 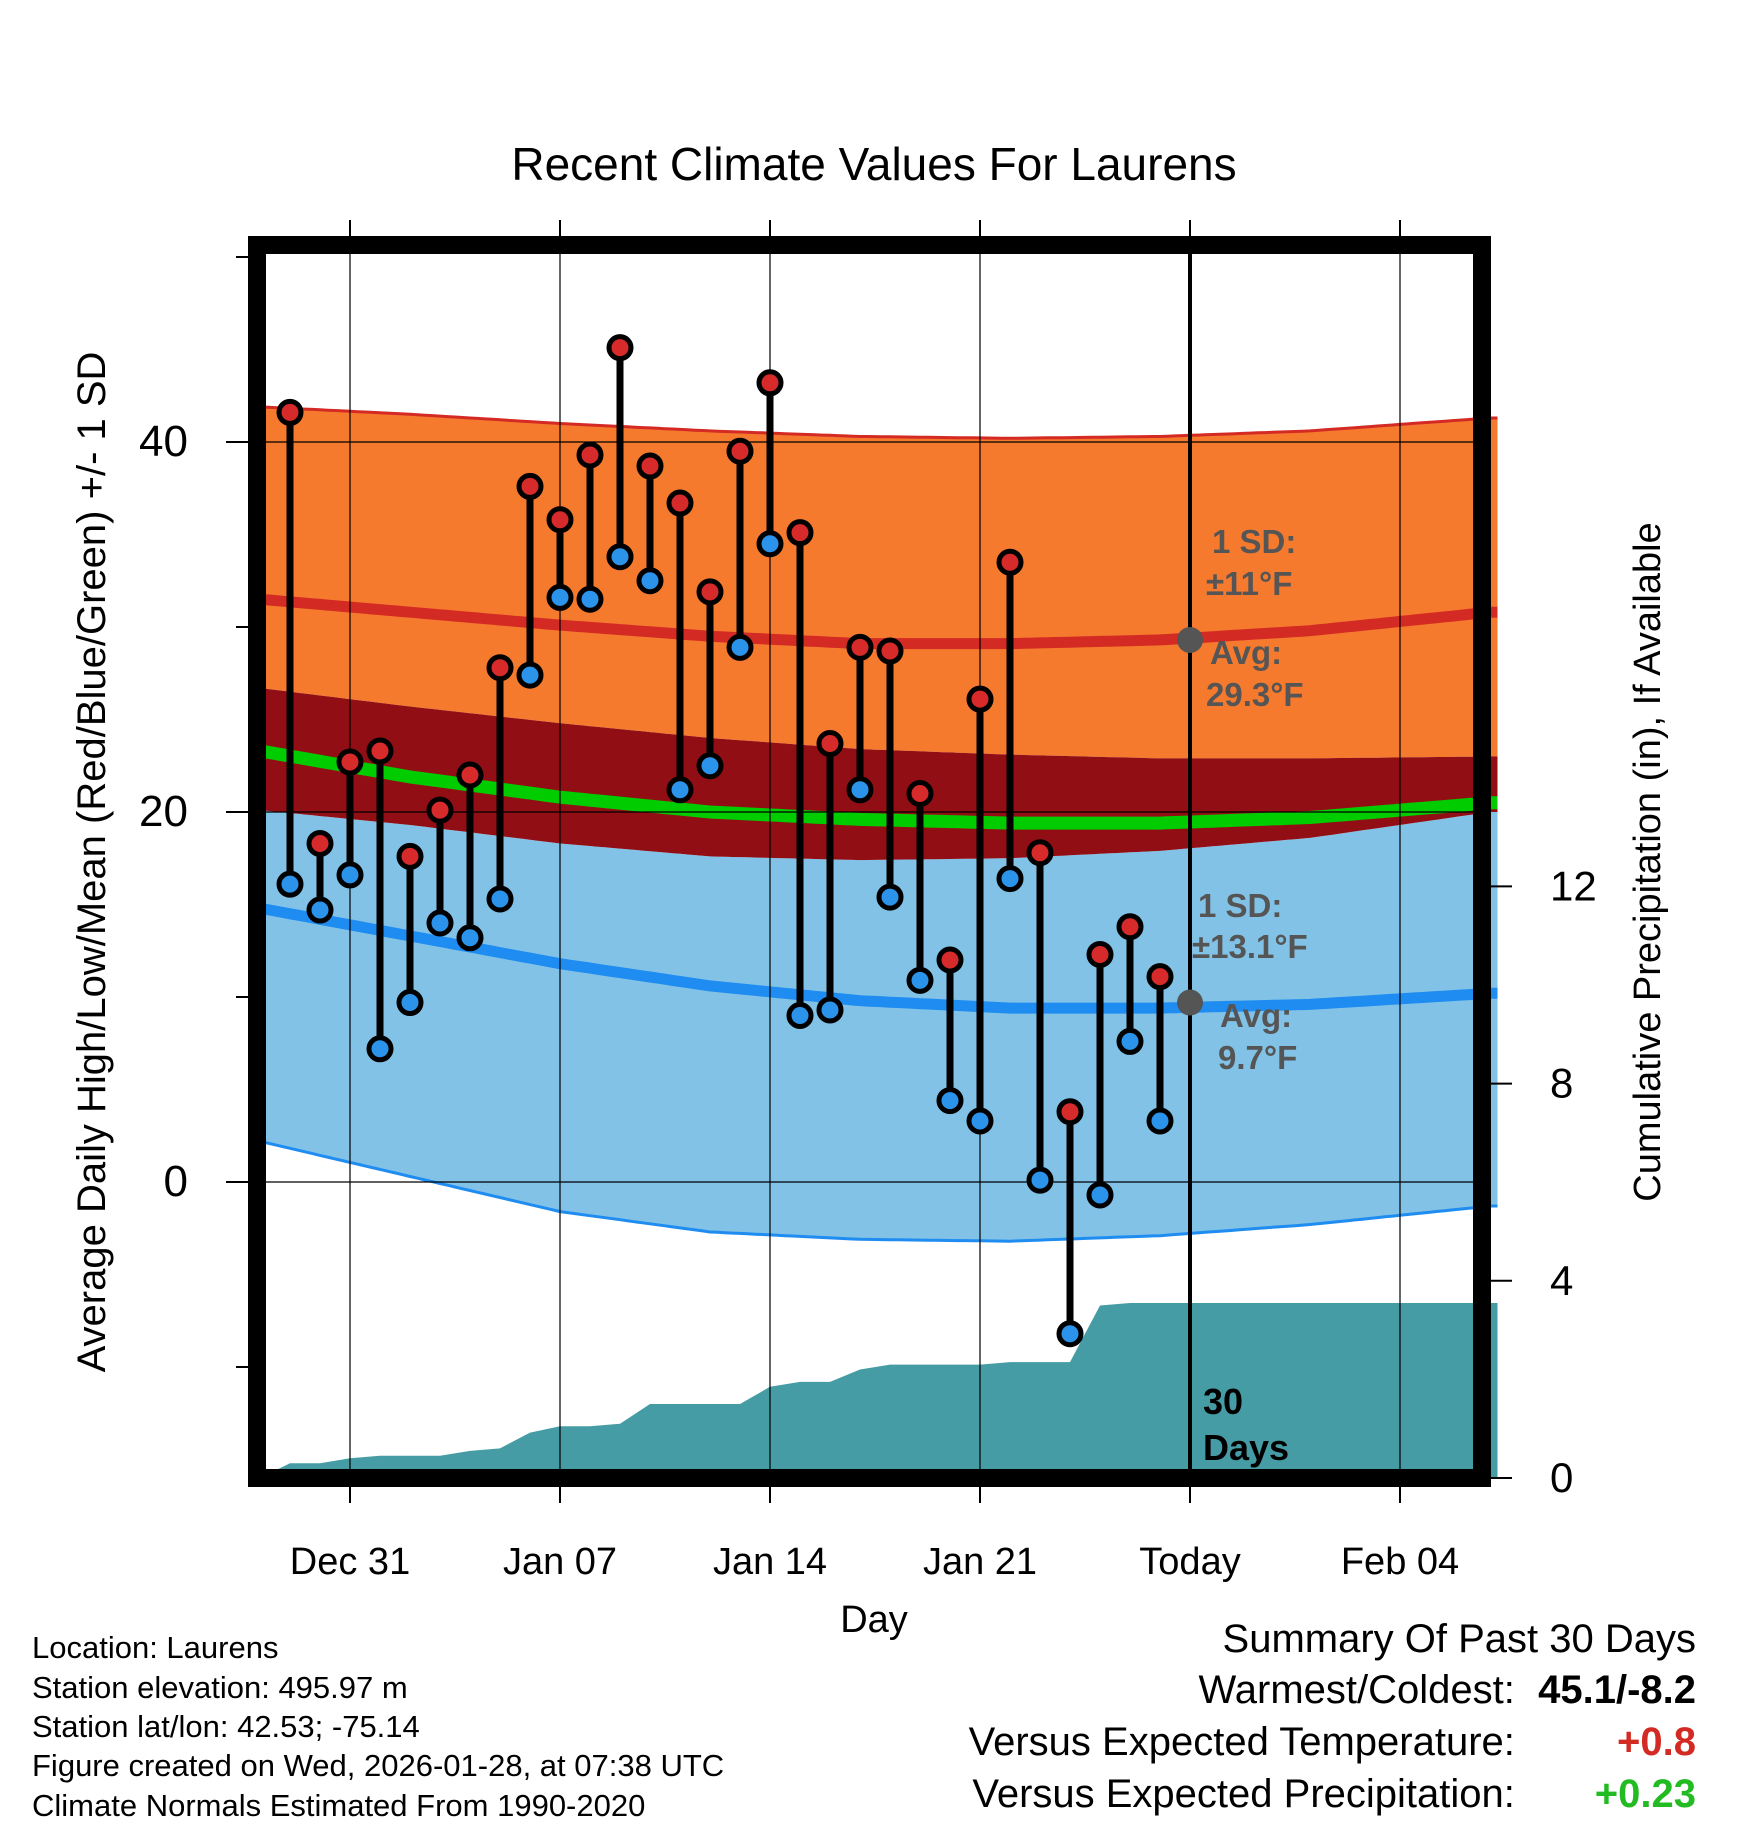 What do you see at coordinates (1561, 1083) in the screenshot?
I see `y-right-tick-label: 8` at bounding box center [1561, 1083].